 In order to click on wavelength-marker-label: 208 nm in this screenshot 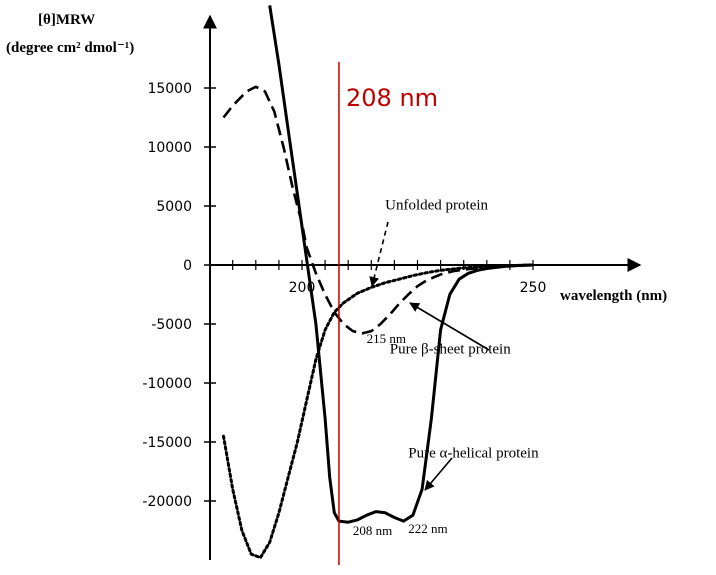, I will do `click(392, 98)`.